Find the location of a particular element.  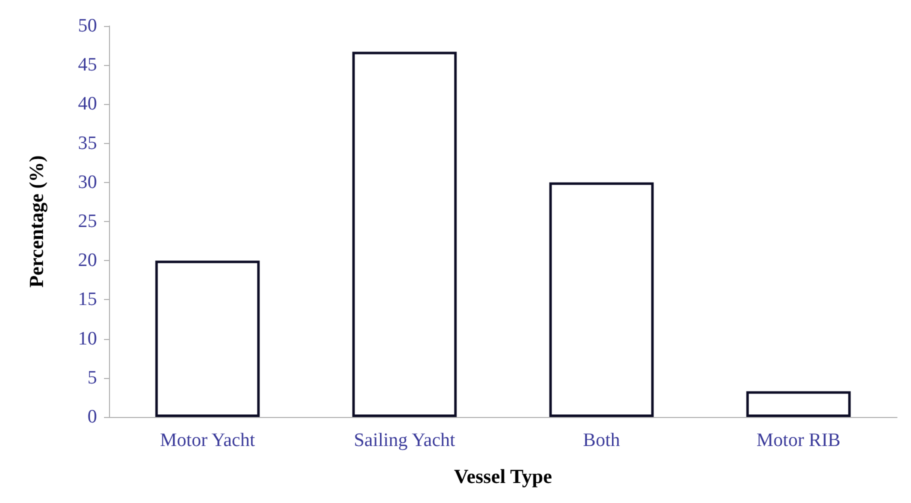

y-tick-label: 40 is located at coordinates (87, 104).